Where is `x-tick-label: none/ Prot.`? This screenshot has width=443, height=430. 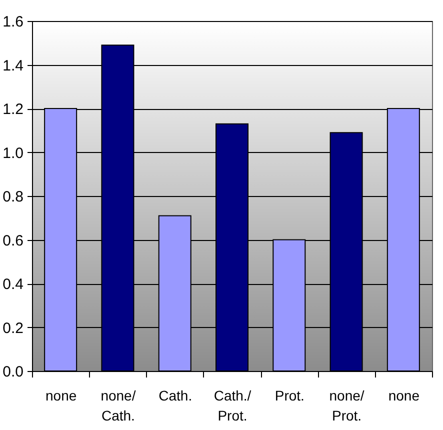
x-tick-label: none/ Prot. is located at coordinates (346, 406).